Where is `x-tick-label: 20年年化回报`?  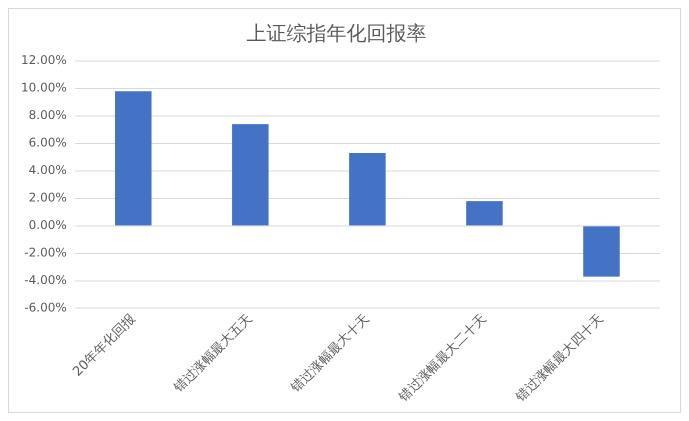 x-tick-label: 20年年化回报 is located at coordinates (104, 345).